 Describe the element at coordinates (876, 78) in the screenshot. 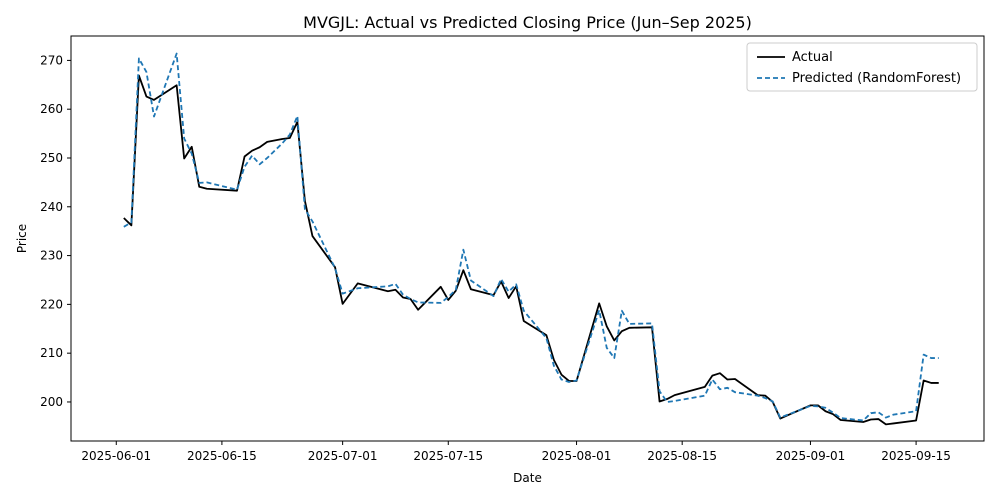

I see `legend-label-predicted: Predicted (RandomForest)` at that location.